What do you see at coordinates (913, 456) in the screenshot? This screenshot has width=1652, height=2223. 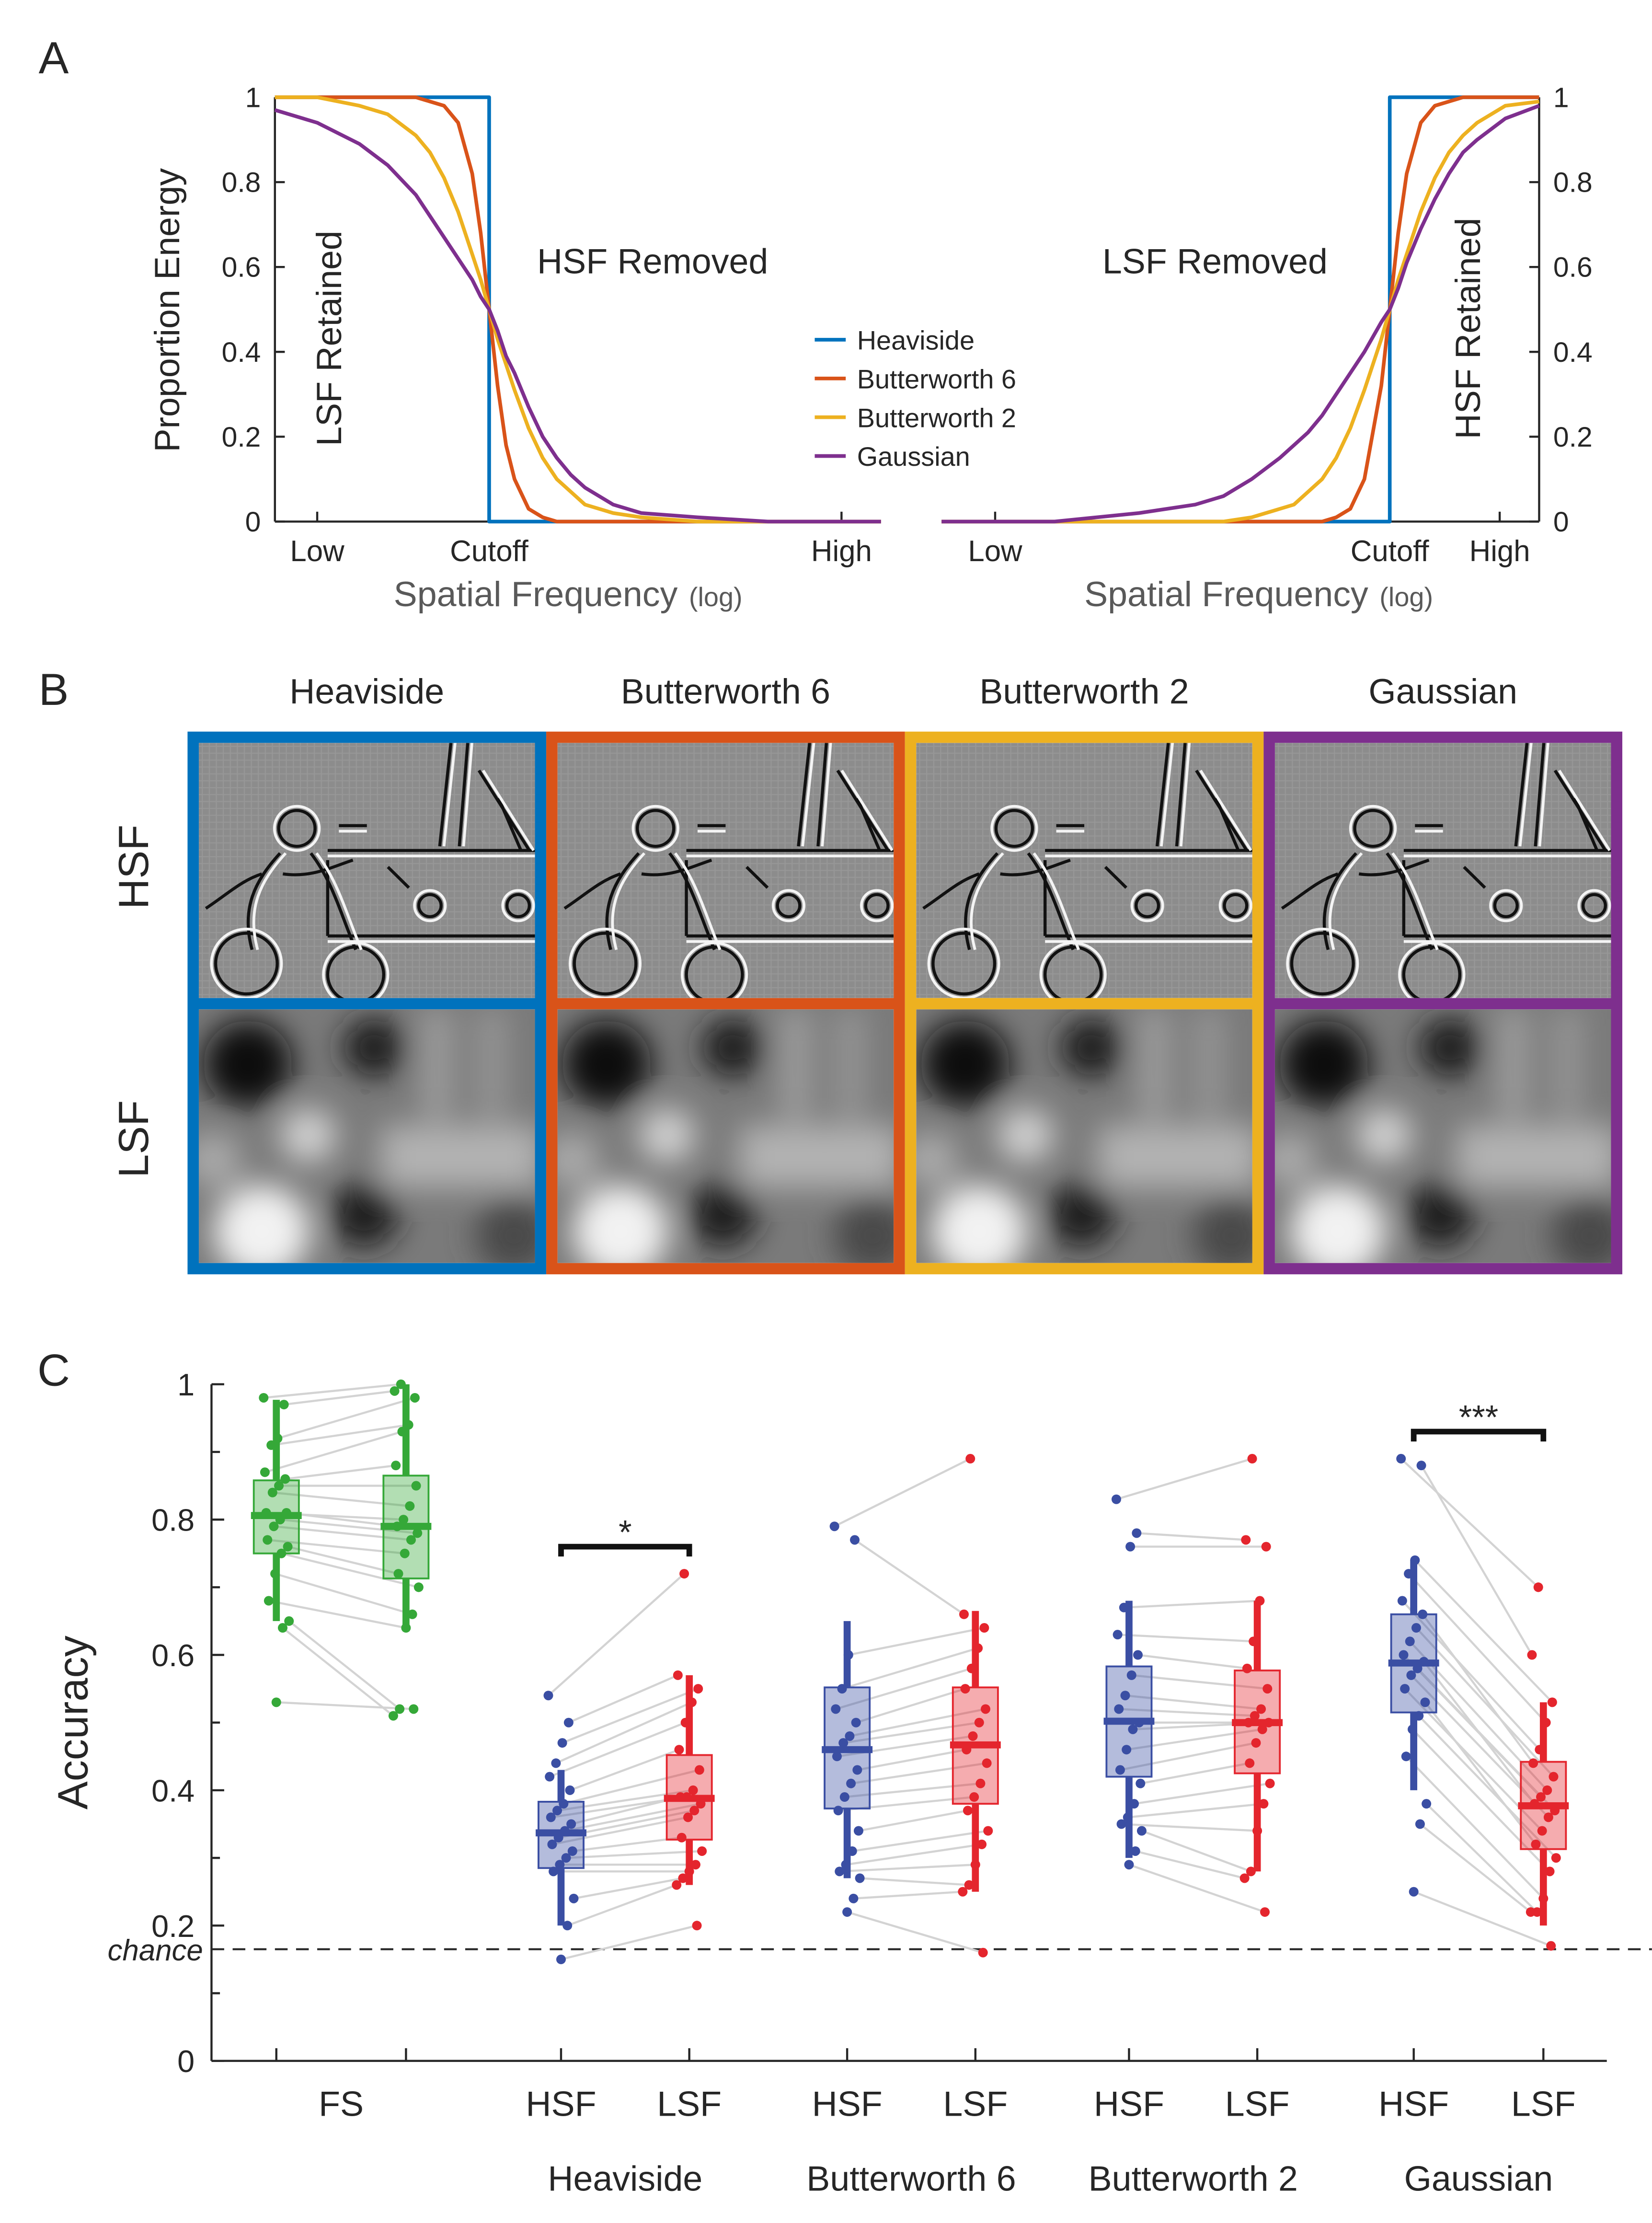 I see `legend-label: Gaussian` at bounding box center [913, 456].